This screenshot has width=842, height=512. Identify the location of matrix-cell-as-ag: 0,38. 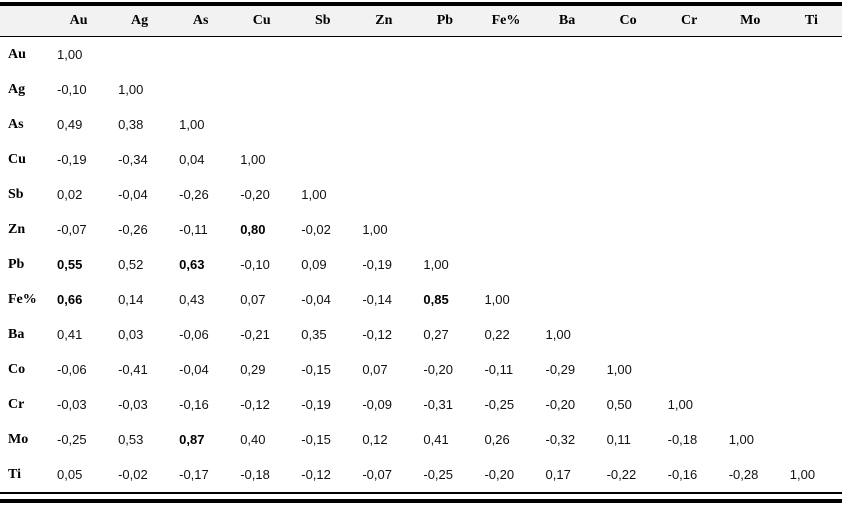
(131, 124).